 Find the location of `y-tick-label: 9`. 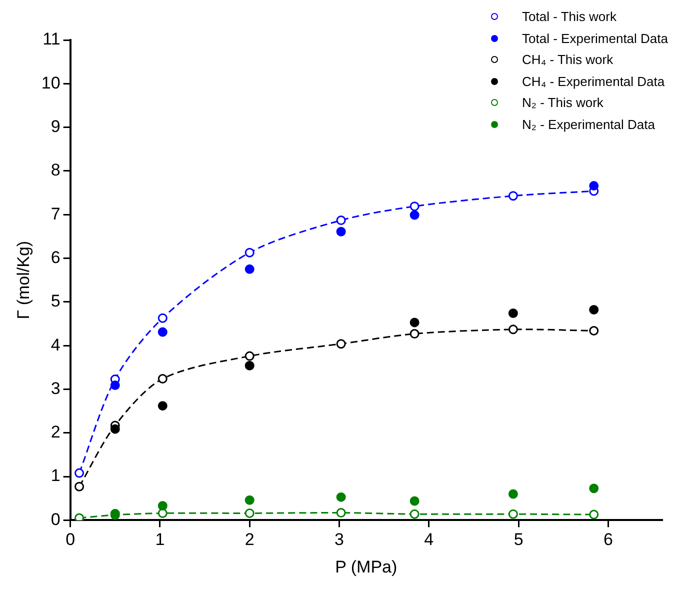

y-tick-label: 9 is located at coordinates (55, 126).